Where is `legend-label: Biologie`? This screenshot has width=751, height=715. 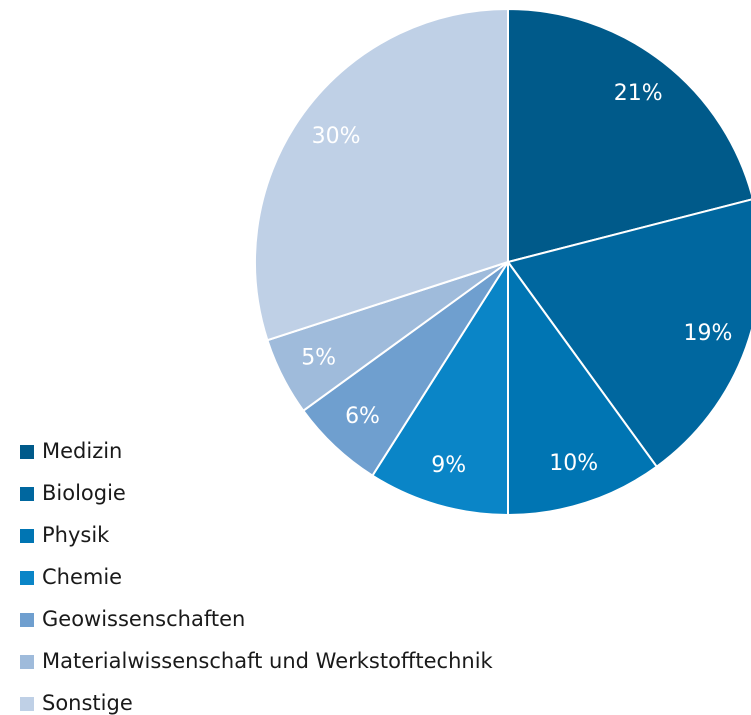
legend-label: Biologie is located at coordinates (84, 493).